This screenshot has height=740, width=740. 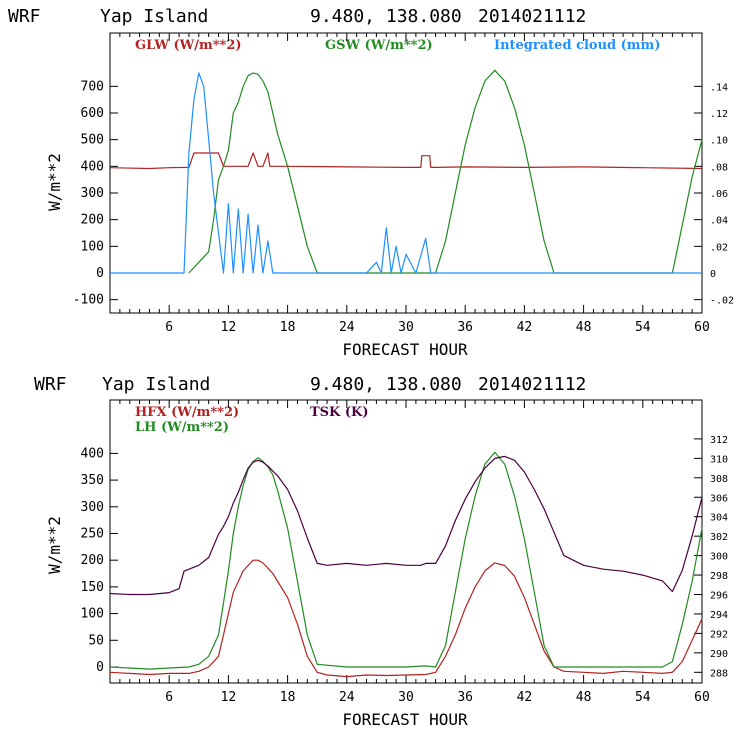 I want to click on y2-tick-label: .10, so click(x=719, y=141).